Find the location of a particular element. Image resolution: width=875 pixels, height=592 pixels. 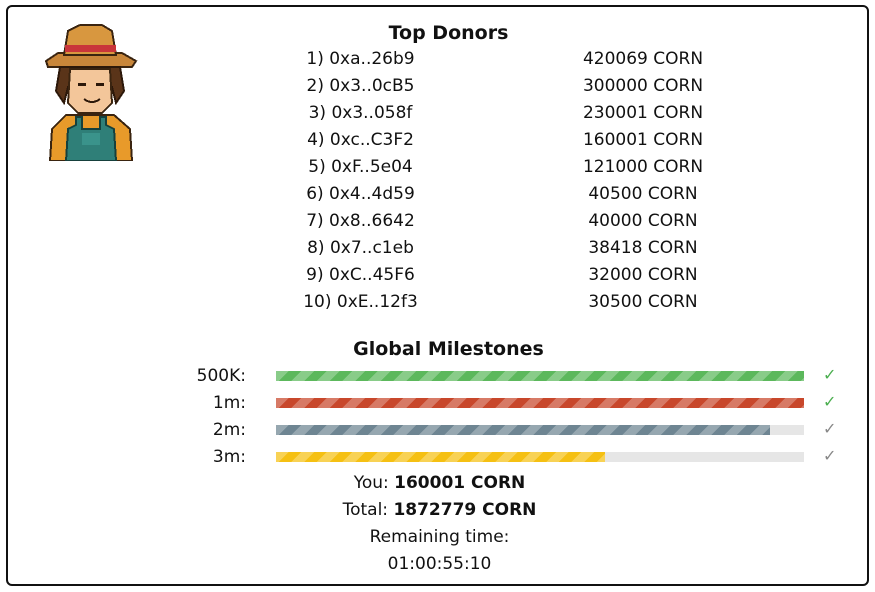

donor-address: 4) 0xc..C3F2 is located at coordinates (360, 140).